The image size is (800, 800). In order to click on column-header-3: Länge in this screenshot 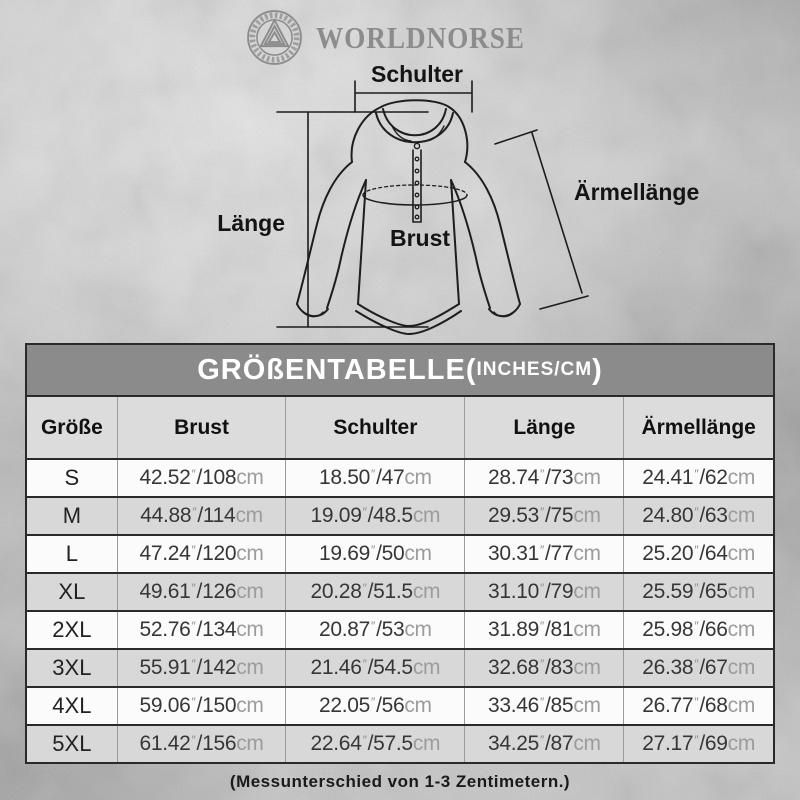, I will do `click(544, 428)`.